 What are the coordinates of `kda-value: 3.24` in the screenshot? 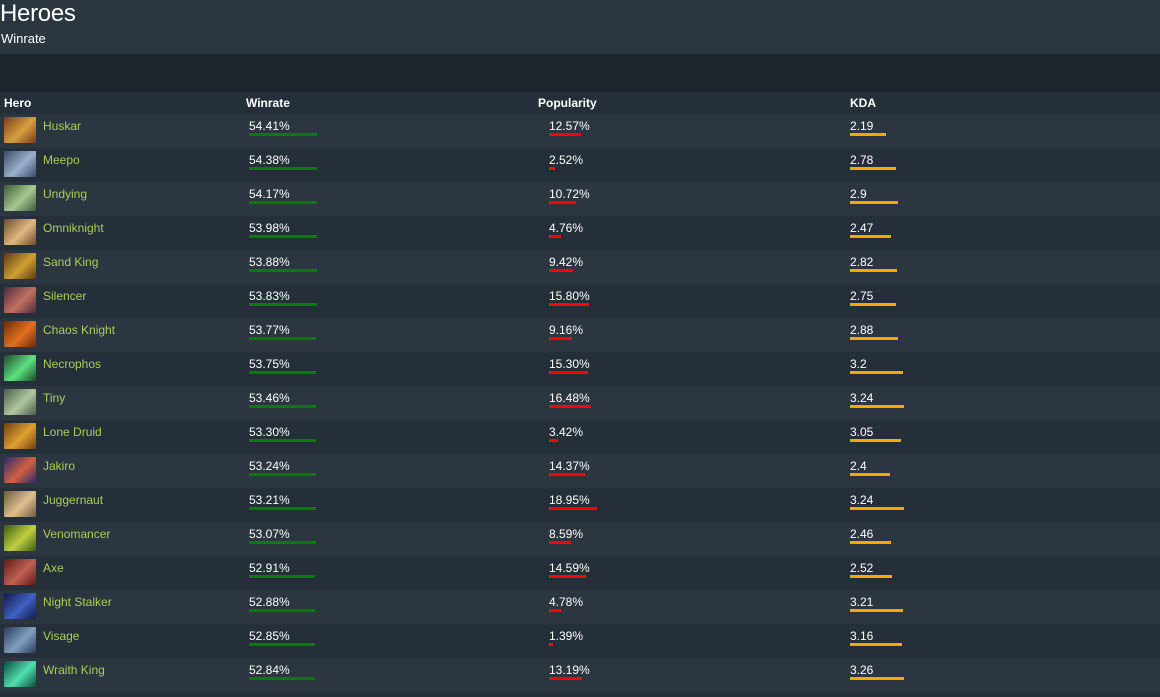 It's located at (862, 500).